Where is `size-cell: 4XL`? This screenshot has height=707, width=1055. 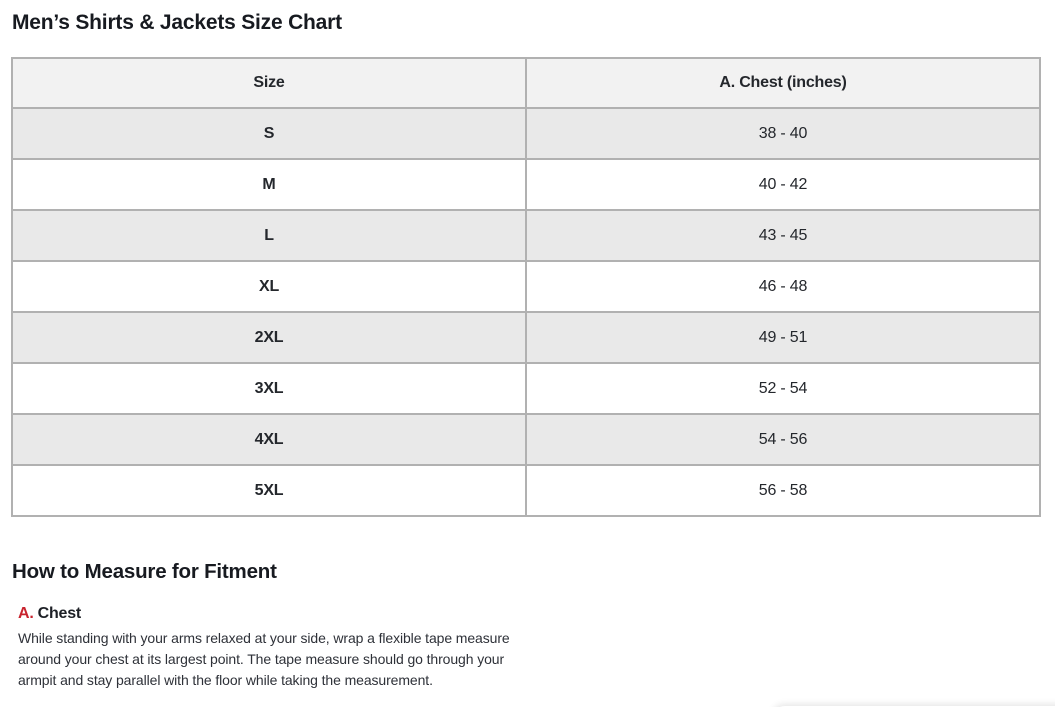 size-cell: 4XL is located at coordinates (269, 439).